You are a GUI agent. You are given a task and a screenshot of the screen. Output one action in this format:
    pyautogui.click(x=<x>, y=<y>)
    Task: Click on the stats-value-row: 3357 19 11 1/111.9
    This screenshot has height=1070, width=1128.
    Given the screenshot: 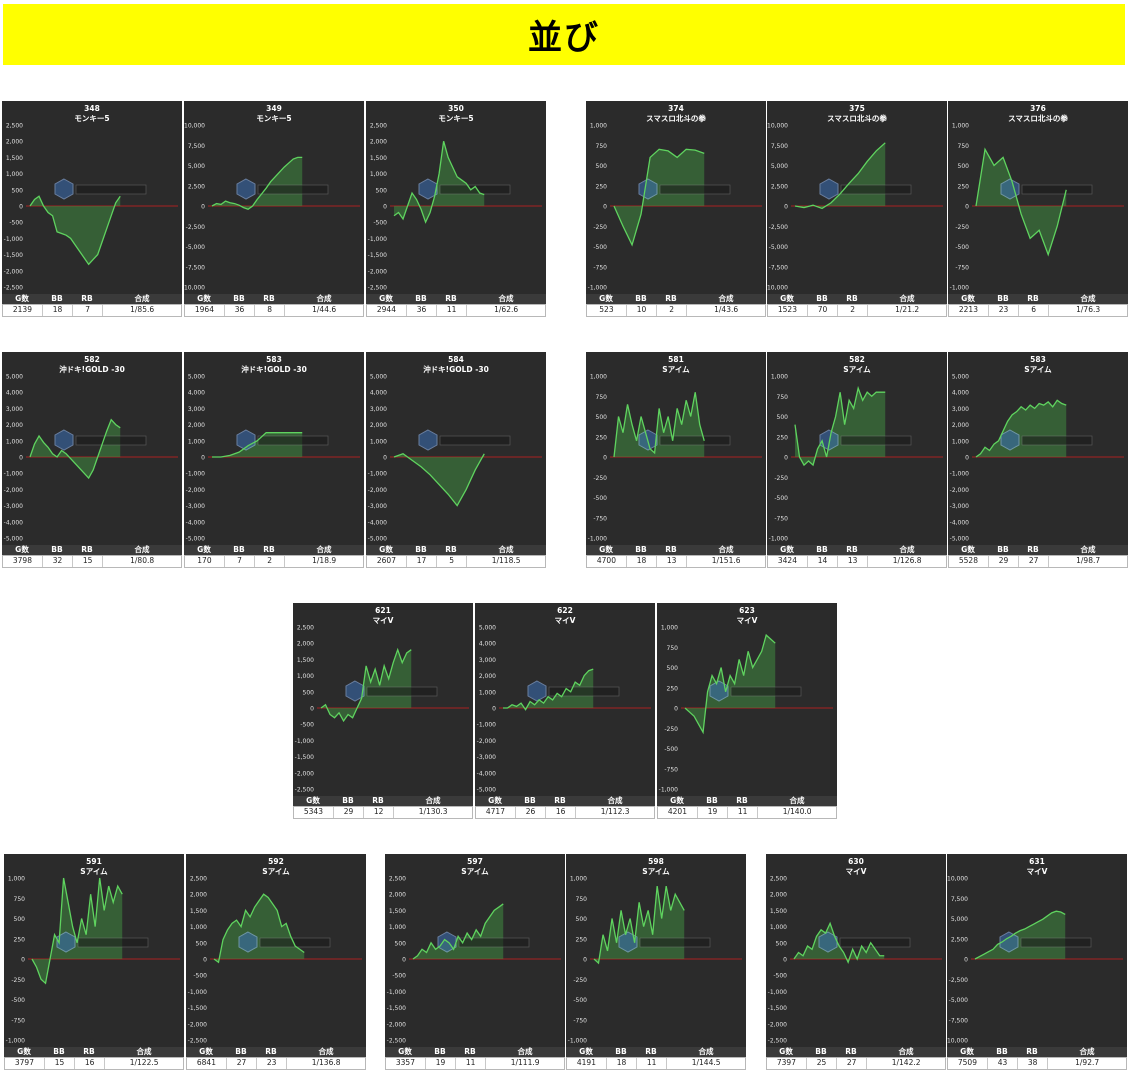 What is the action you would take?
    pyautogui.click(x=475, y=1063)
    